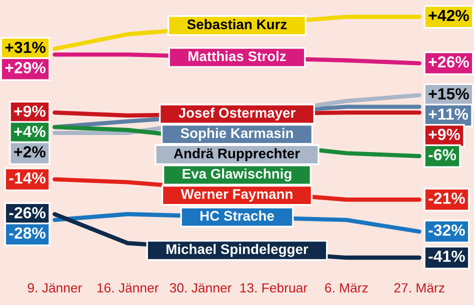 The image size is (474, 305). I want to click on series-label: Sebastian Kurz, so click(237, 24).